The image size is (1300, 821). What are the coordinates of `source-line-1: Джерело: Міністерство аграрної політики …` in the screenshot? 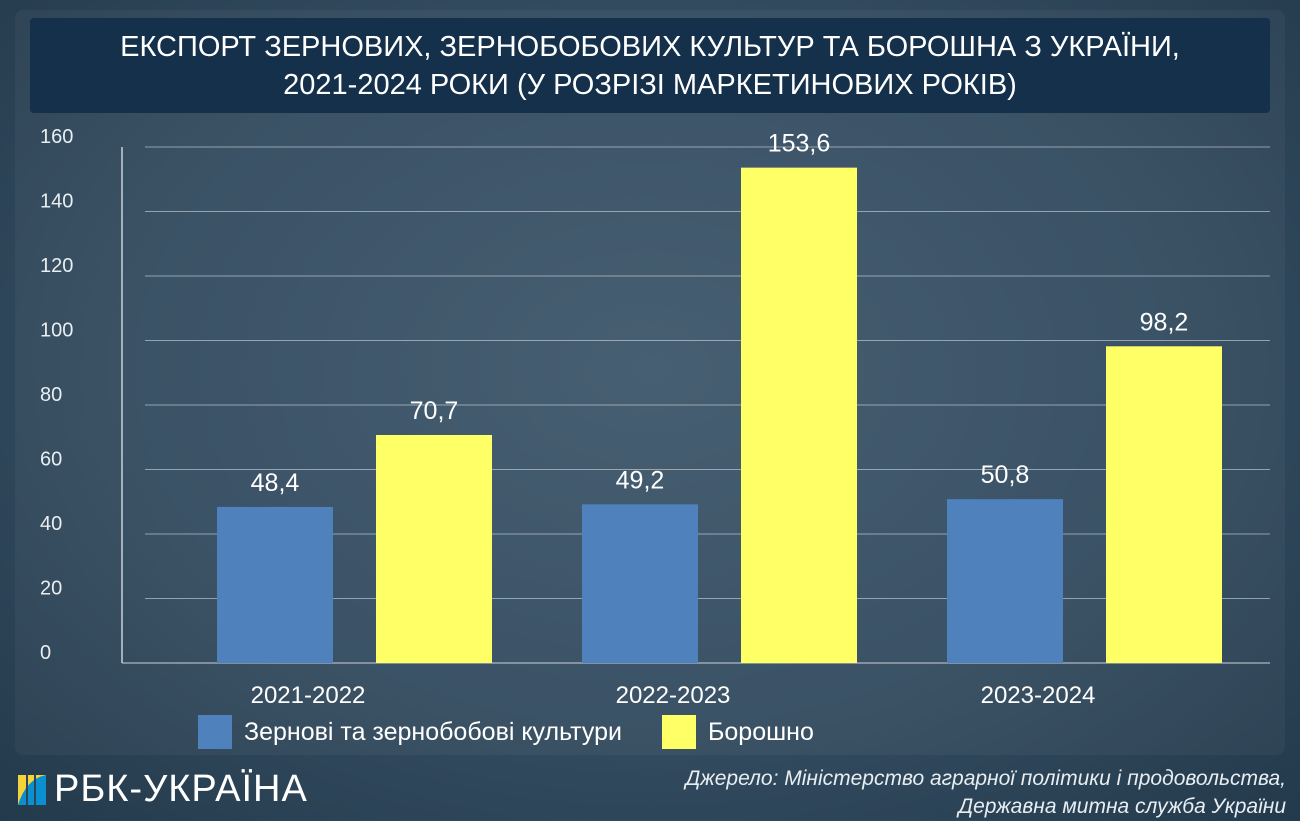 It's located at (985, 778).